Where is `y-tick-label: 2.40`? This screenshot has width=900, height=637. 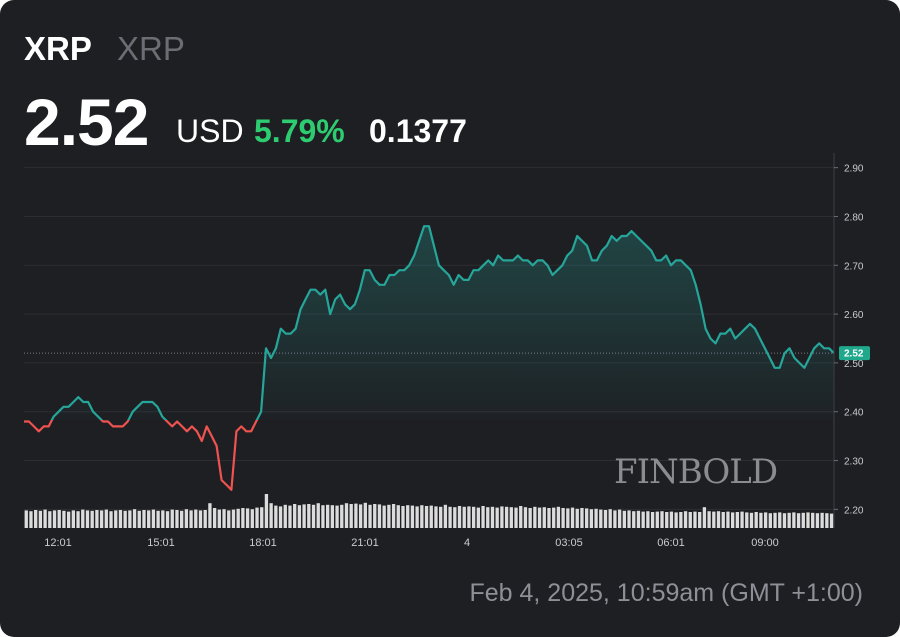 y-tick-label: 2.40 is located at coordinates (854, 413).